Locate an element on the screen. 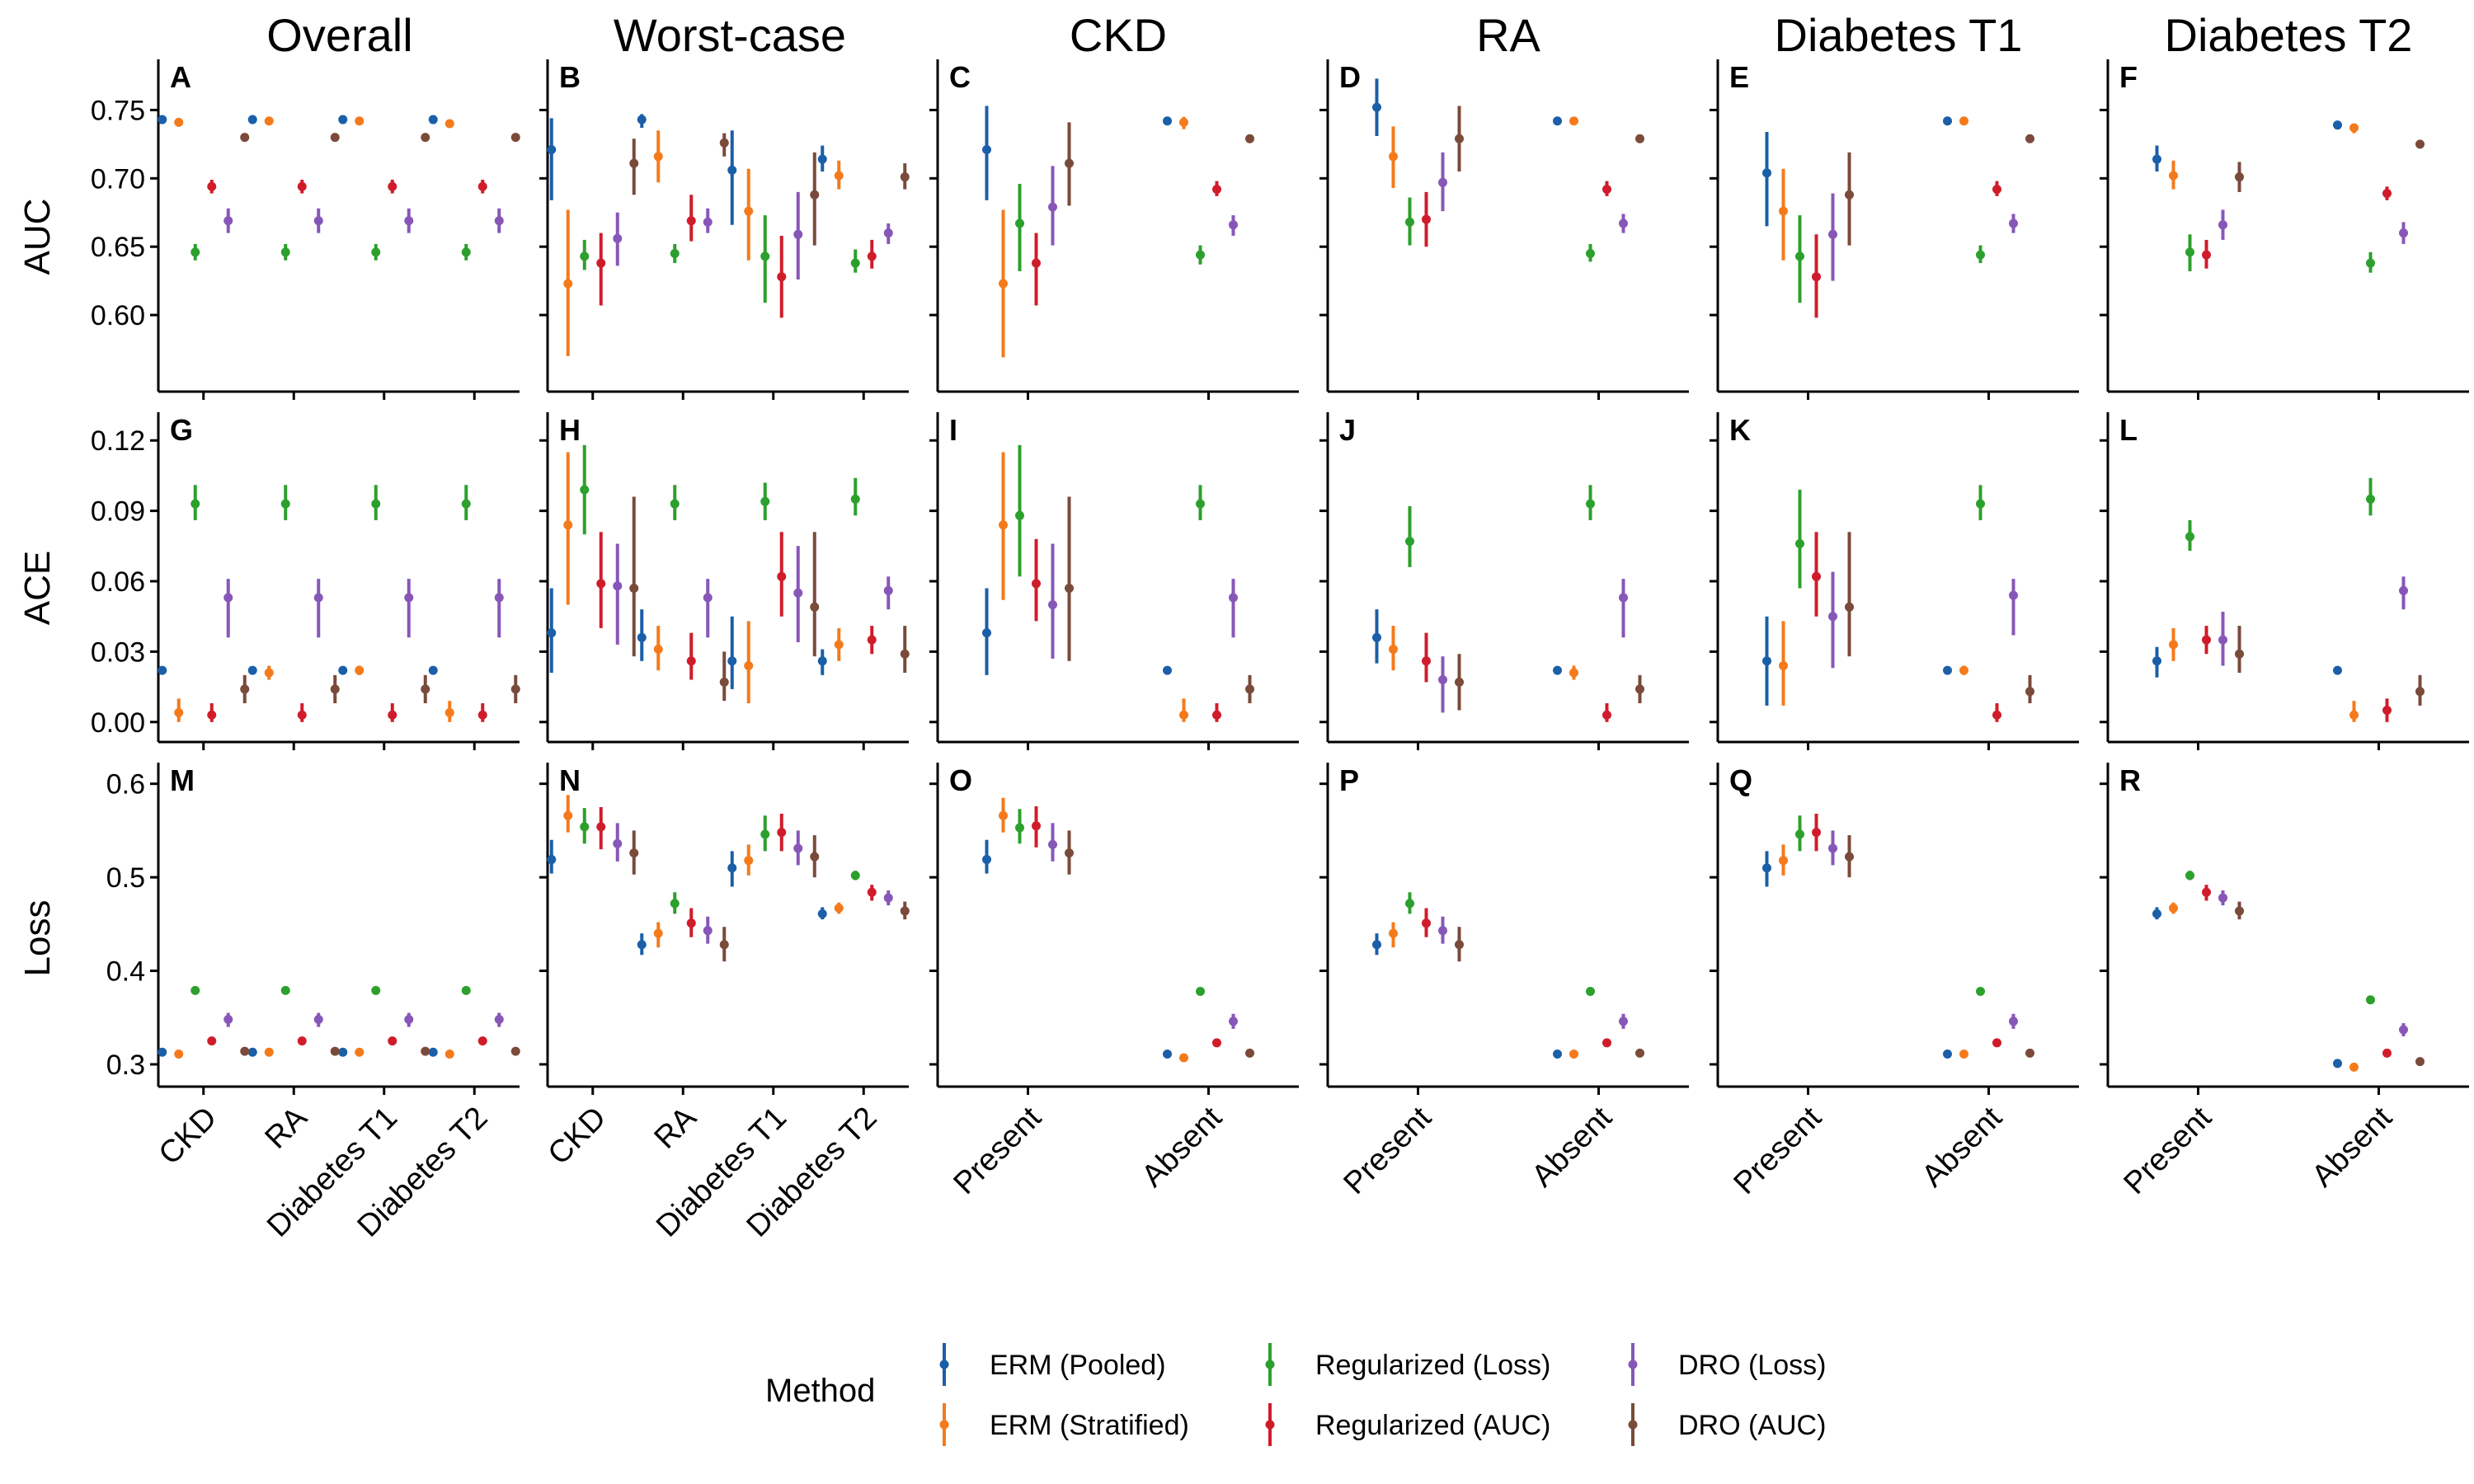 Image resolution: width=2474 pixels, height=1484 pixels. row-label-auc: AUC is located at coordinates (37, 237).